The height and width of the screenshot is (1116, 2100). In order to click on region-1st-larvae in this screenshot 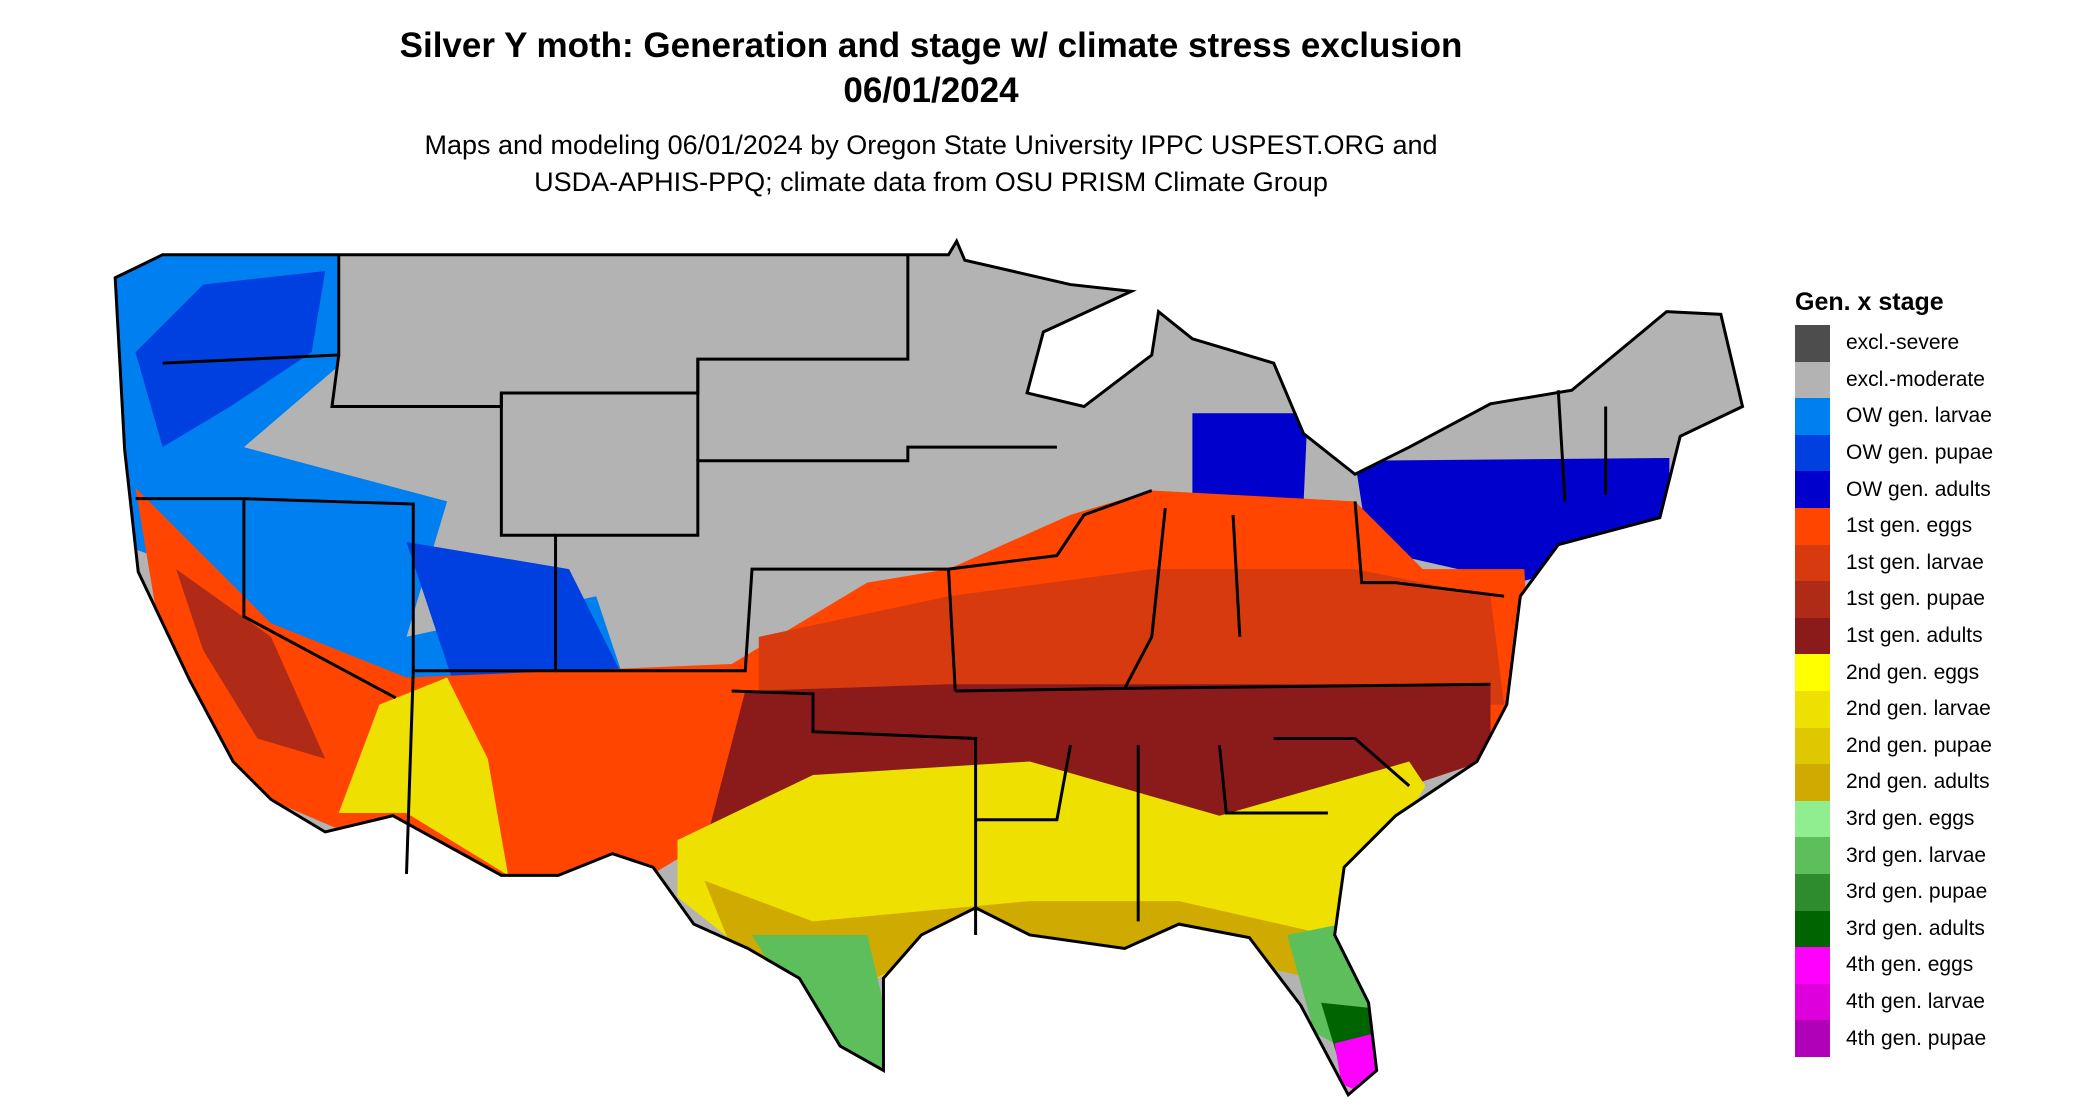, I will do `click(1131, 637)`.